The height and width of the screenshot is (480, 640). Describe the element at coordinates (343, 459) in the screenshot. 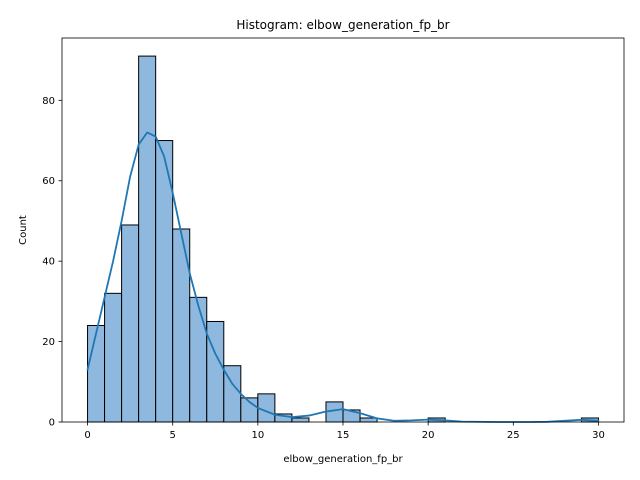

I see `x-axis-label: elbow_generation_fp_br` at that location.